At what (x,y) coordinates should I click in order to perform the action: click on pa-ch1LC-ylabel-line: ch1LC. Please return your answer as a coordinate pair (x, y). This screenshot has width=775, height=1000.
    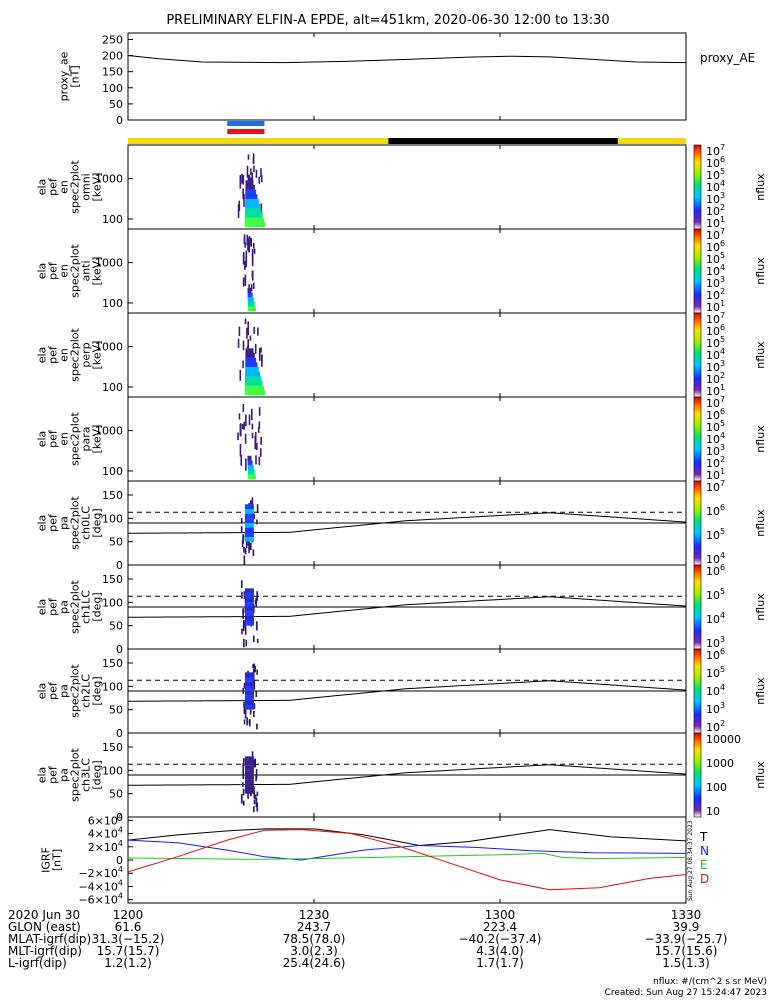
    Looking at the image, I should click on (86, 607).